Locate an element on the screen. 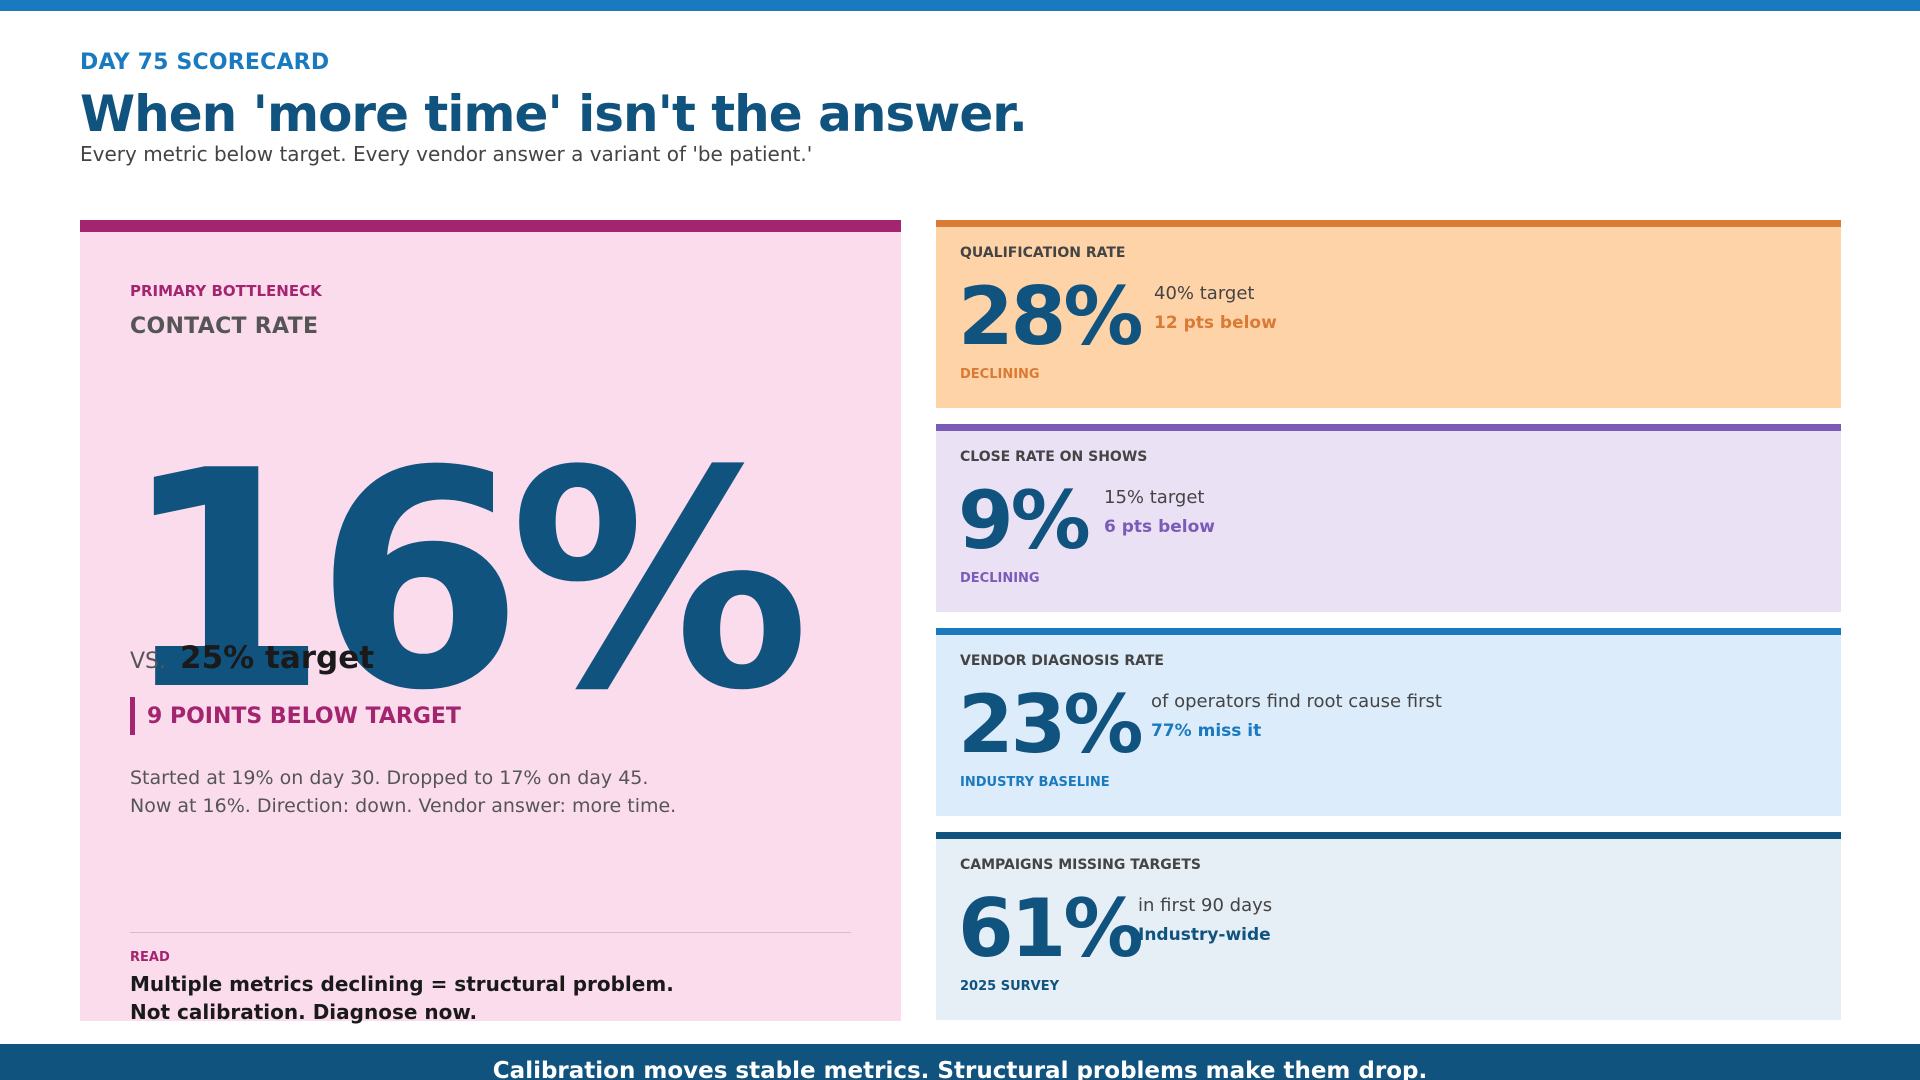 The width and height of the screenshot is (1920, 1080). metric-trend: 2025 SURVEY is located at coordinates (1009, 986).